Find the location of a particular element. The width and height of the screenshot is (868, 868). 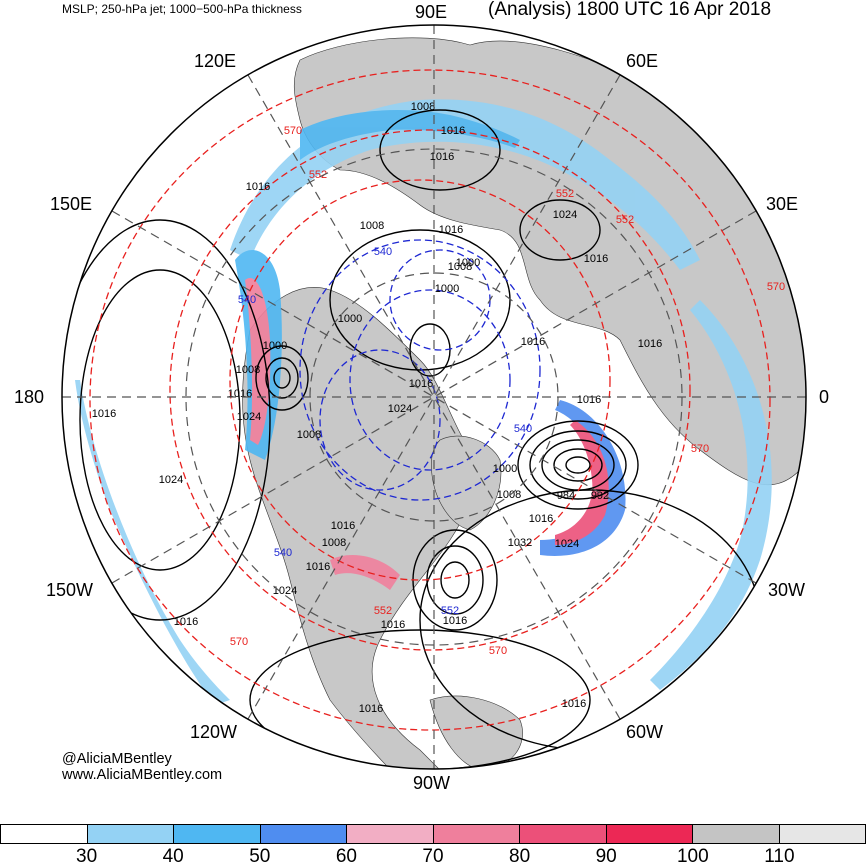

jet-core-pacific-max is located at coordinates (258, 361).